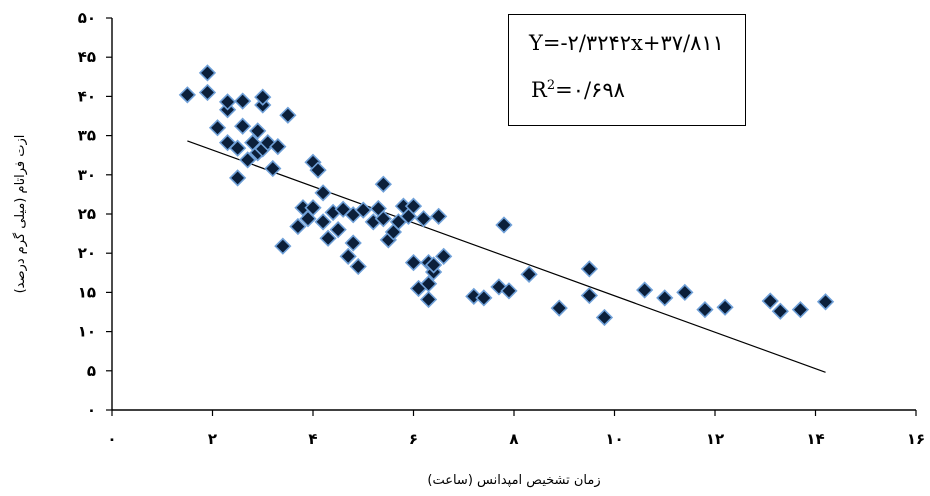 The width and height of the screenshot is (930, 496). What do you see at coordinates (87, 96) in the screenshot?
I see `y-tick-label: ۴۰` at bounding box center [87, 96].